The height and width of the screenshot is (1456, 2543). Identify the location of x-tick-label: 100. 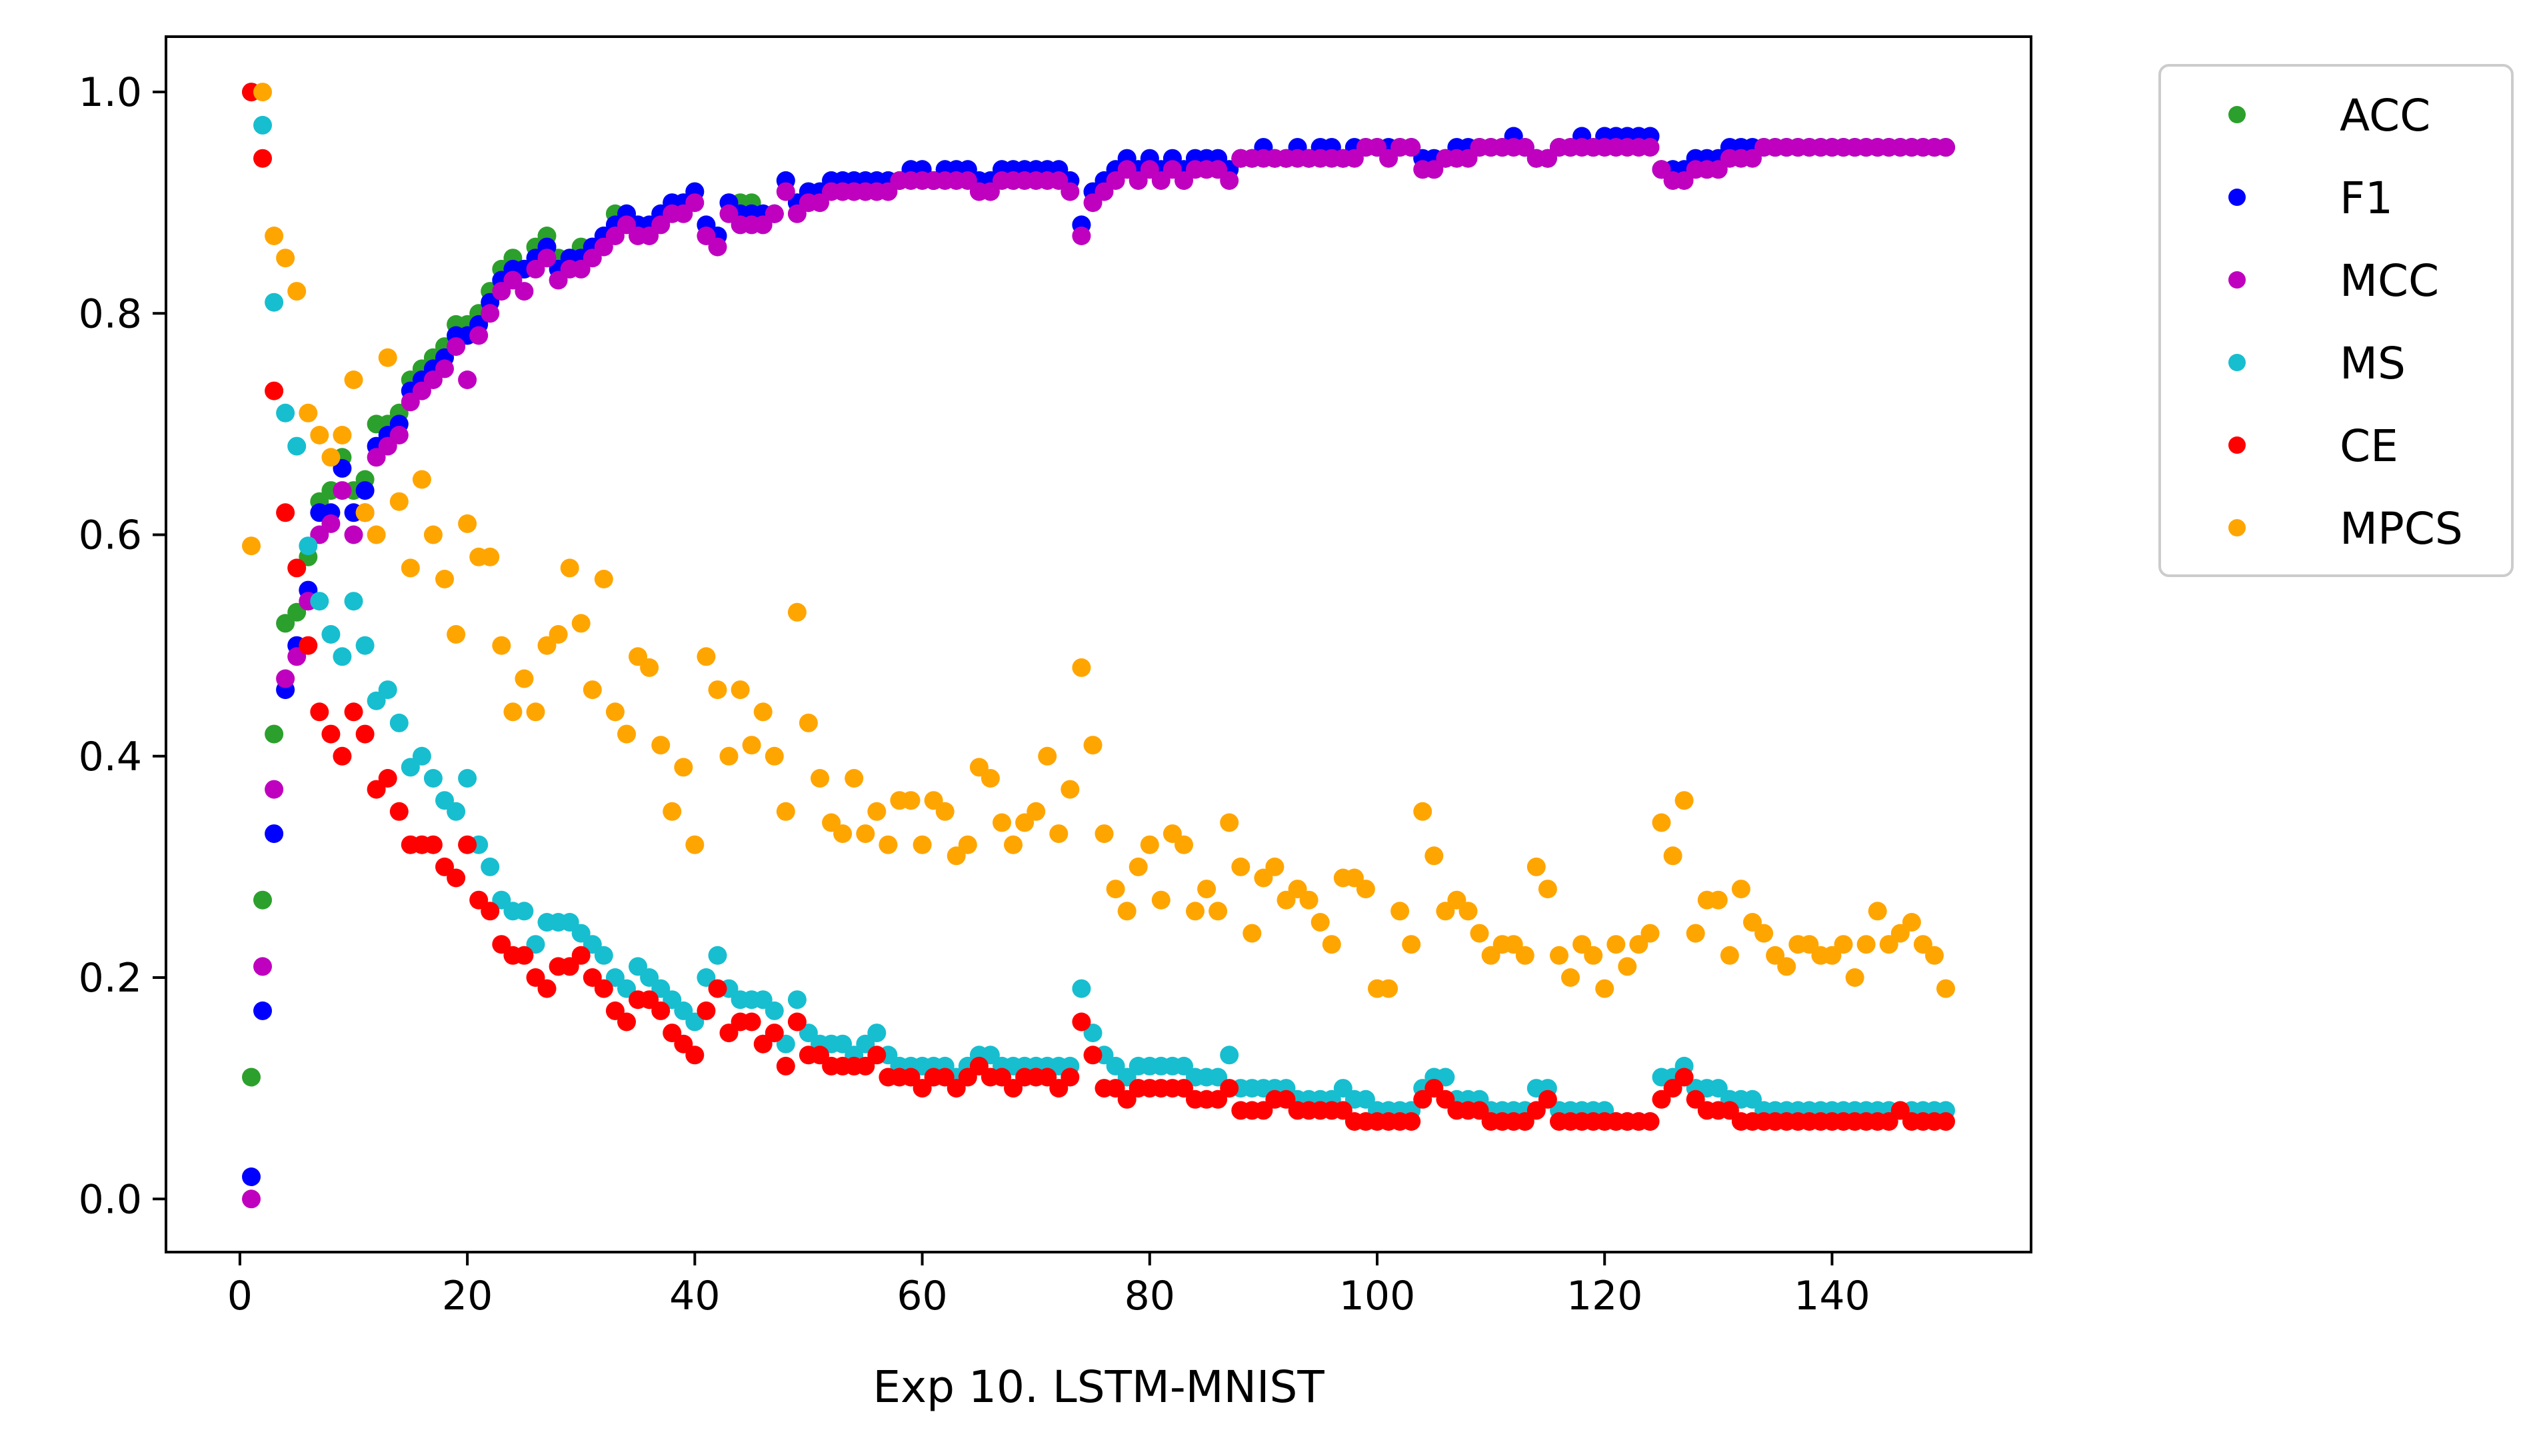
(1377, 1296).